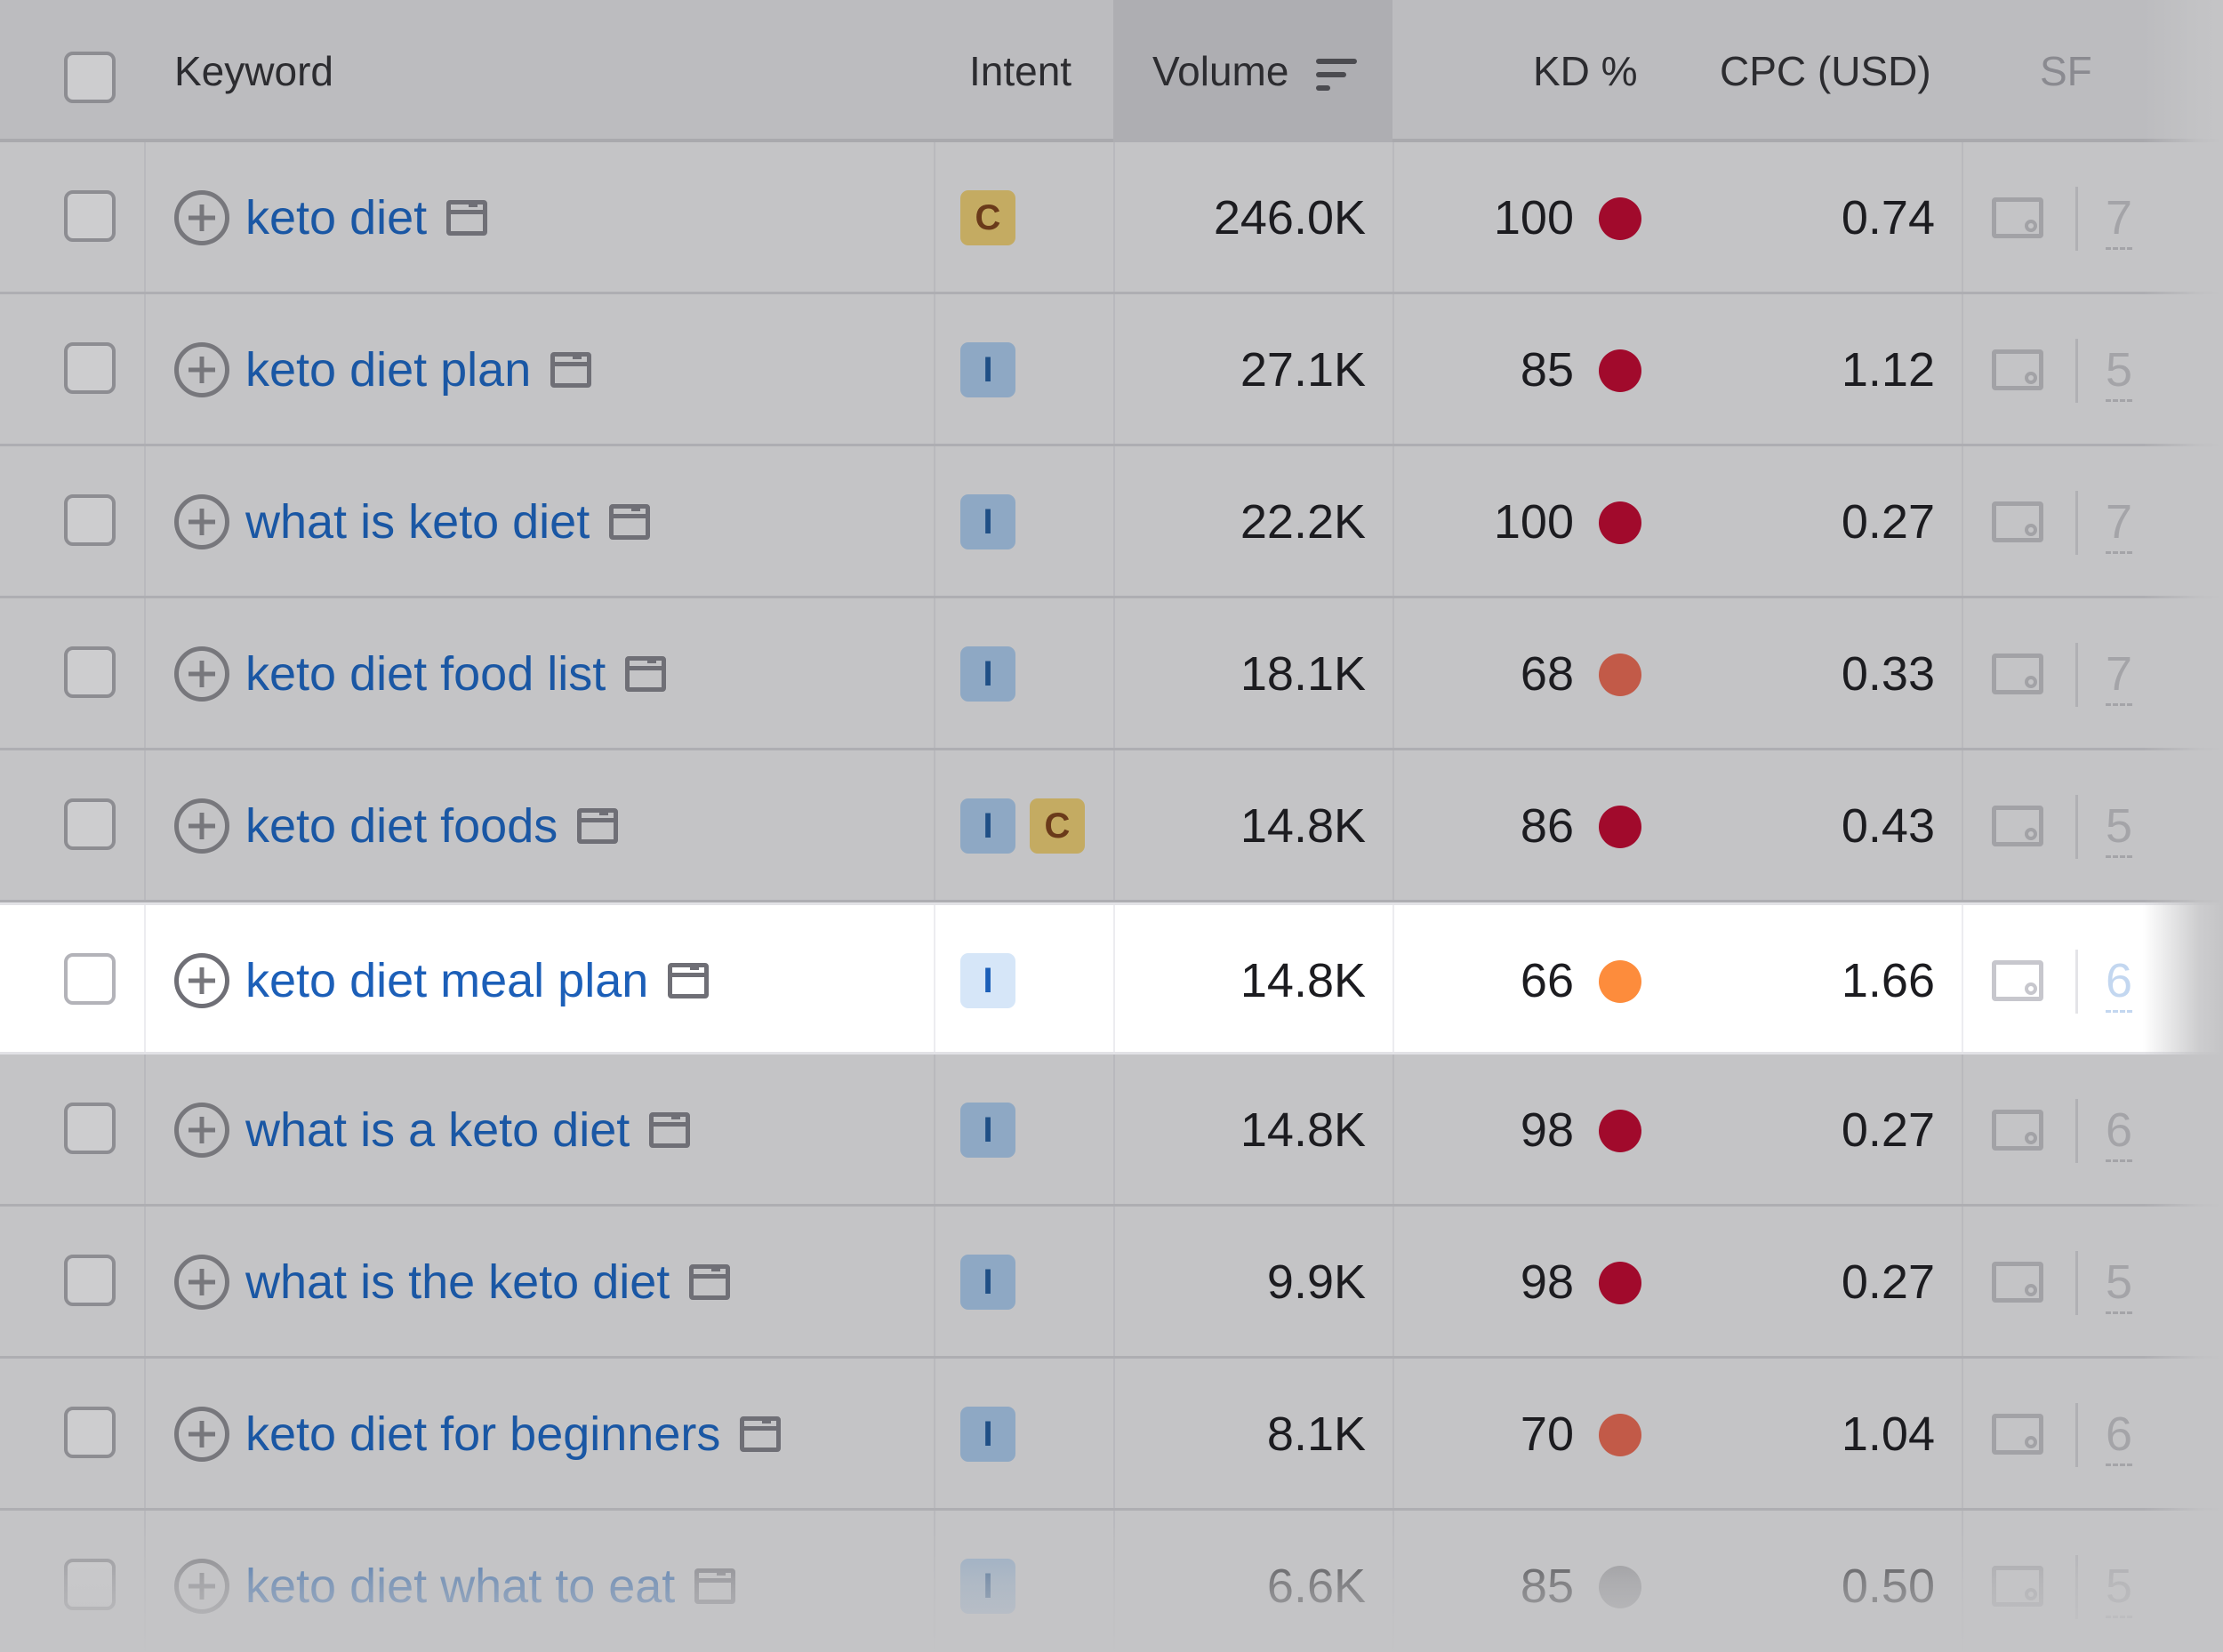 Image resolution: width=2223 pixels, height=1652 pixels. I want to click on keyword-link: keto diet what to eat, so click(460, 1587).